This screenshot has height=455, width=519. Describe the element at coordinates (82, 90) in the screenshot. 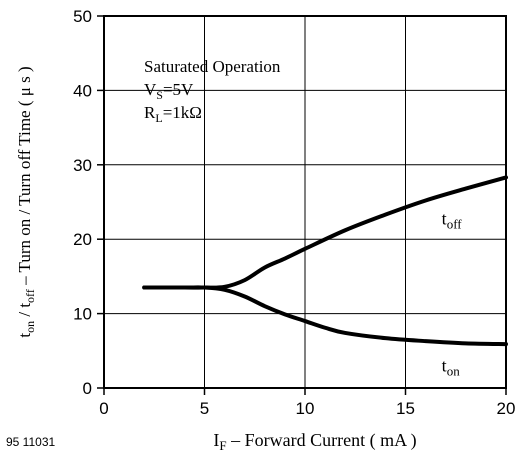

I see `y-tick-label: 40` at that location.